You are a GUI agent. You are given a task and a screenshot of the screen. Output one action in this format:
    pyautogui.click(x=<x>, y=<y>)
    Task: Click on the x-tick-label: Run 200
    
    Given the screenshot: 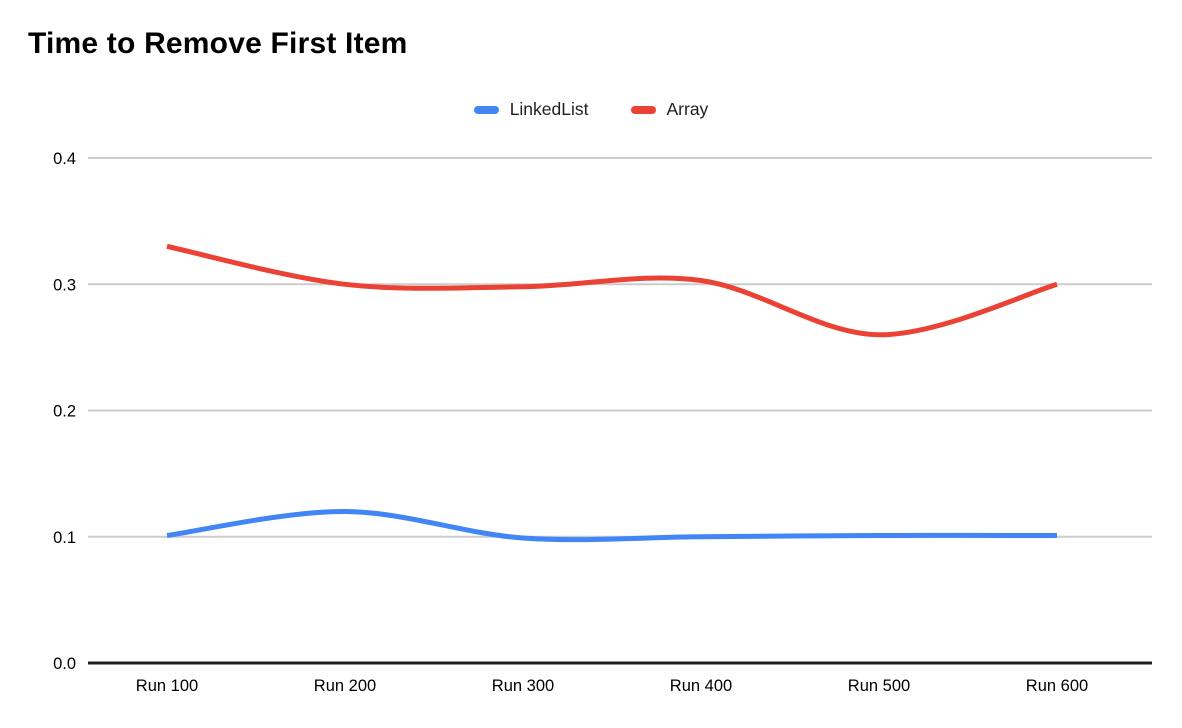 What is the action you would take?
    pyautogui.click(x=345, y=686)
    